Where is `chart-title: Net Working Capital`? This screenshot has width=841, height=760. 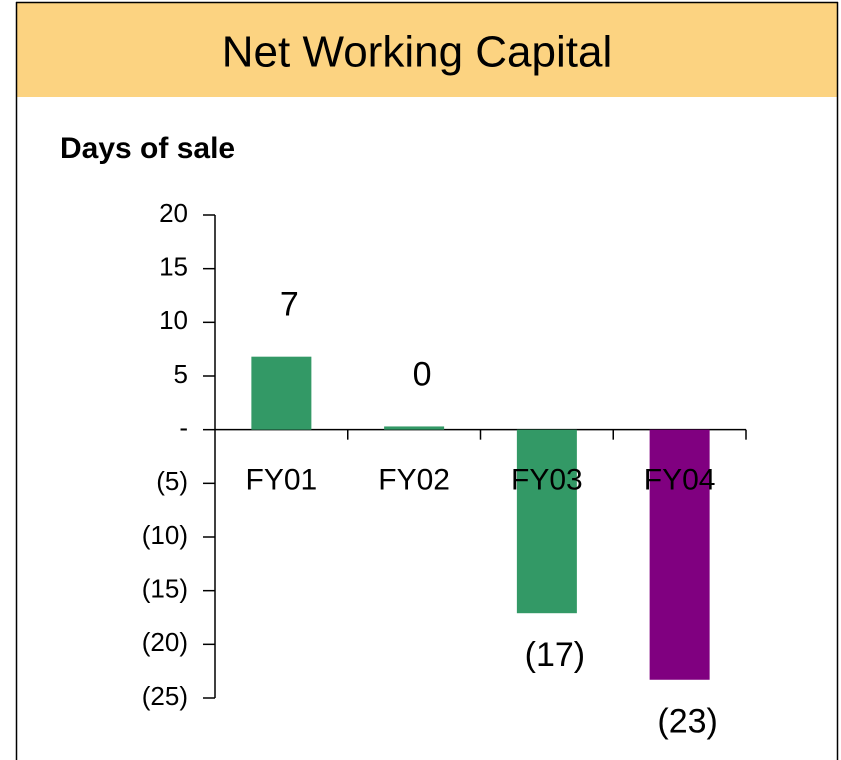 chart-title: Net Working Capital is located at coordinates (417, 52).